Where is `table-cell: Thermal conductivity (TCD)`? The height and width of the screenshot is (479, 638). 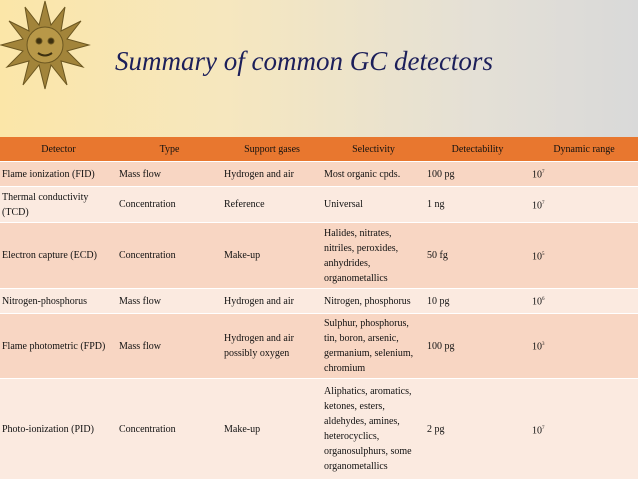 table-cell: Thermal conductivity (TCD) is located at coordinates (58, 204).